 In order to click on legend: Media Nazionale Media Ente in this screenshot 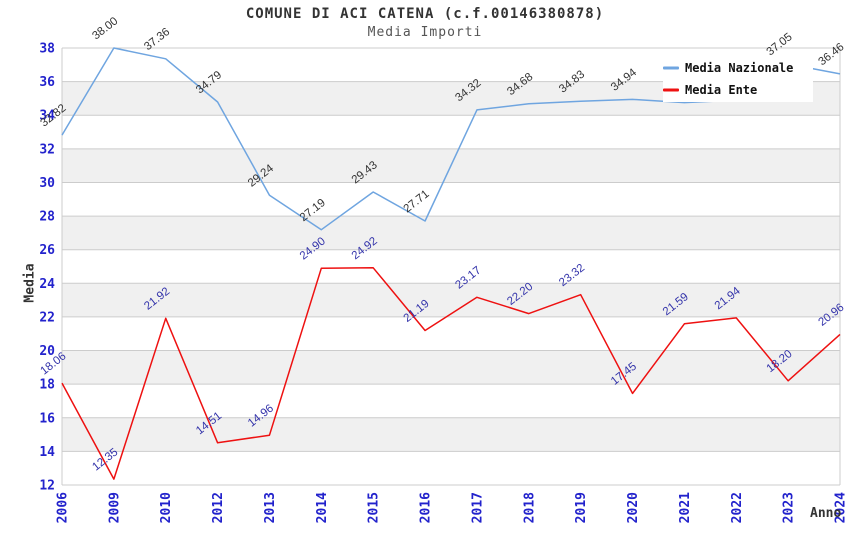, I will do `click(738, 79)`.